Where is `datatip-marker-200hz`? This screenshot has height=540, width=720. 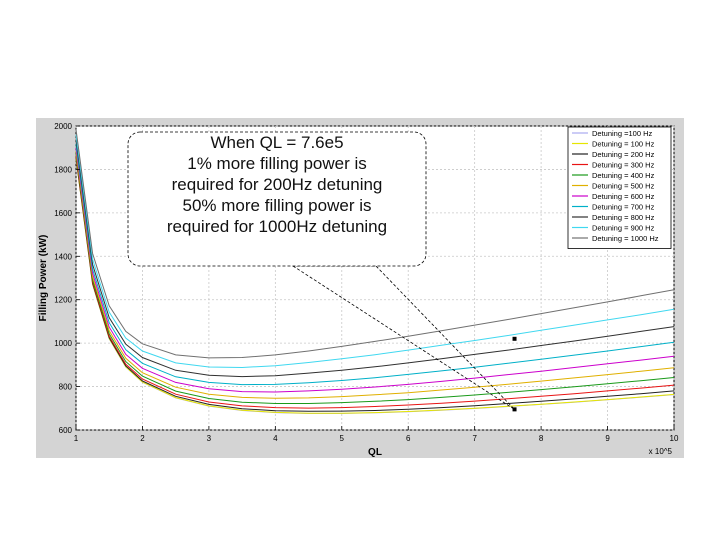
datatip-marker-200hz is located at coordinates (514, 409).